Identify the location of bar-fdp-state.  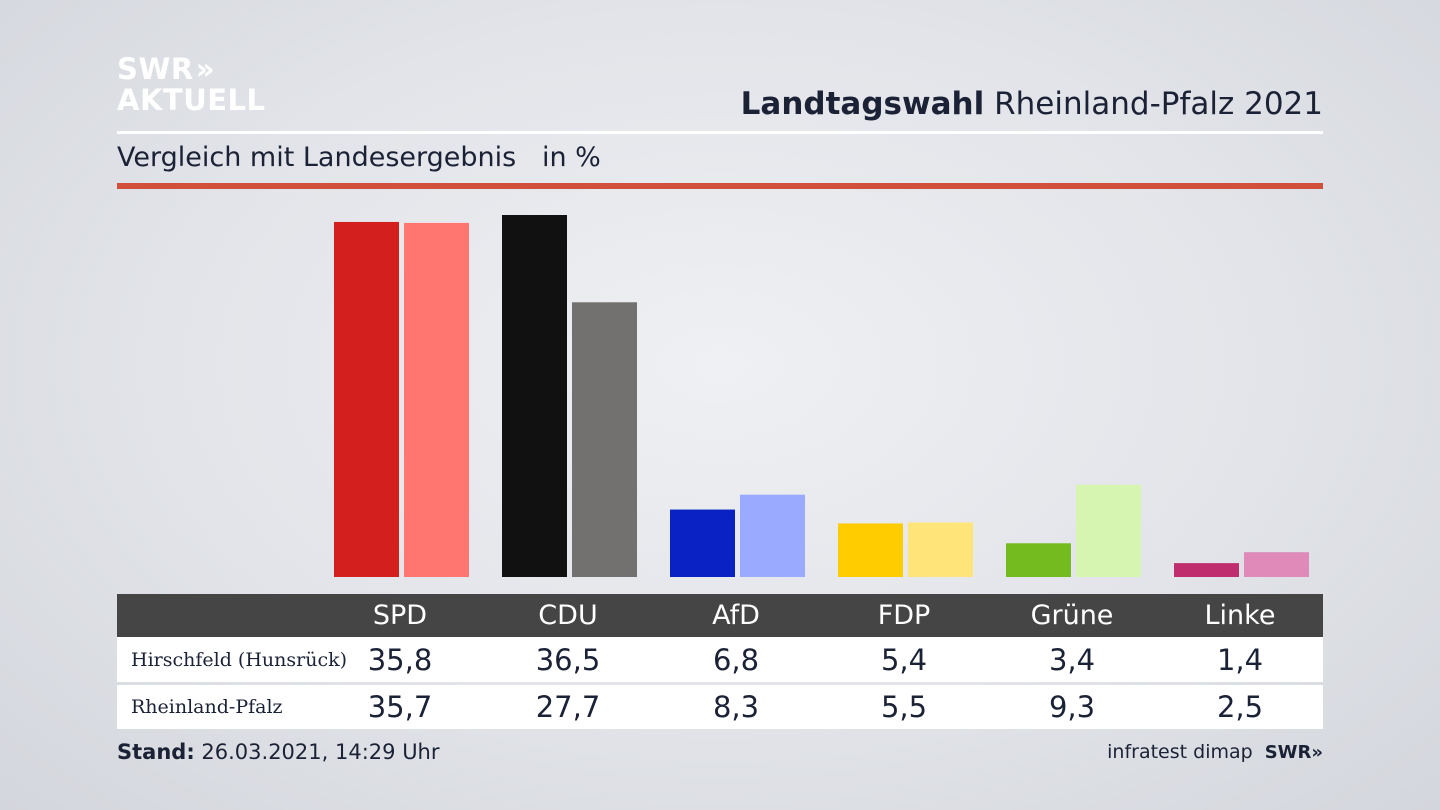
(940, 549).